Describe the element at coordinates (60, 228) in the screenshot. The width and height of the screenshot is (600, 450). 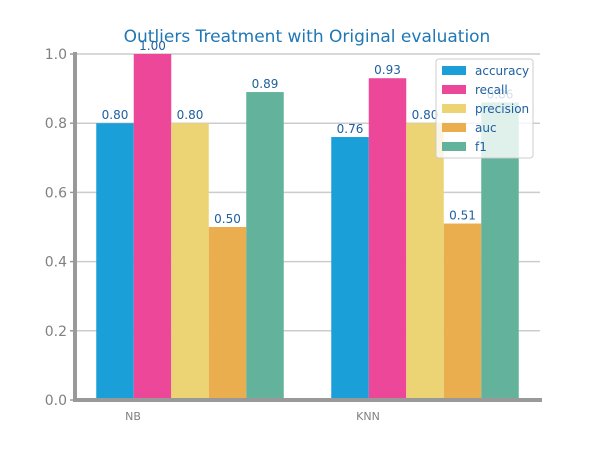
I see `y-axis-ticks: 0.0 0.2 0.4 0.6 0.8 1.0` at that location.